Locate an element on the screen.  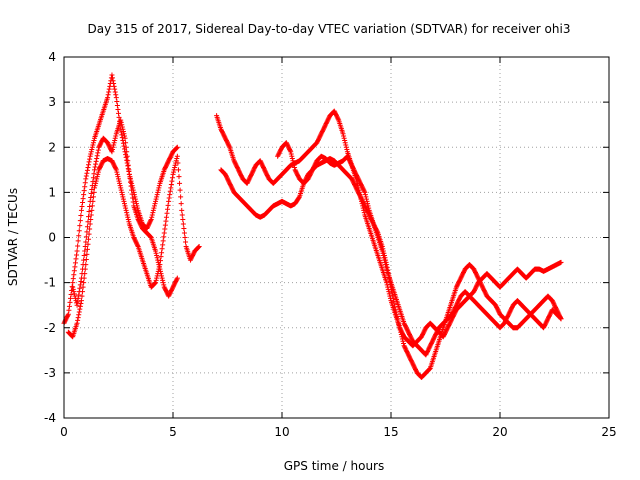
y-axis-label: SDTVAR / TECUs is located at coordinates (13, 237).